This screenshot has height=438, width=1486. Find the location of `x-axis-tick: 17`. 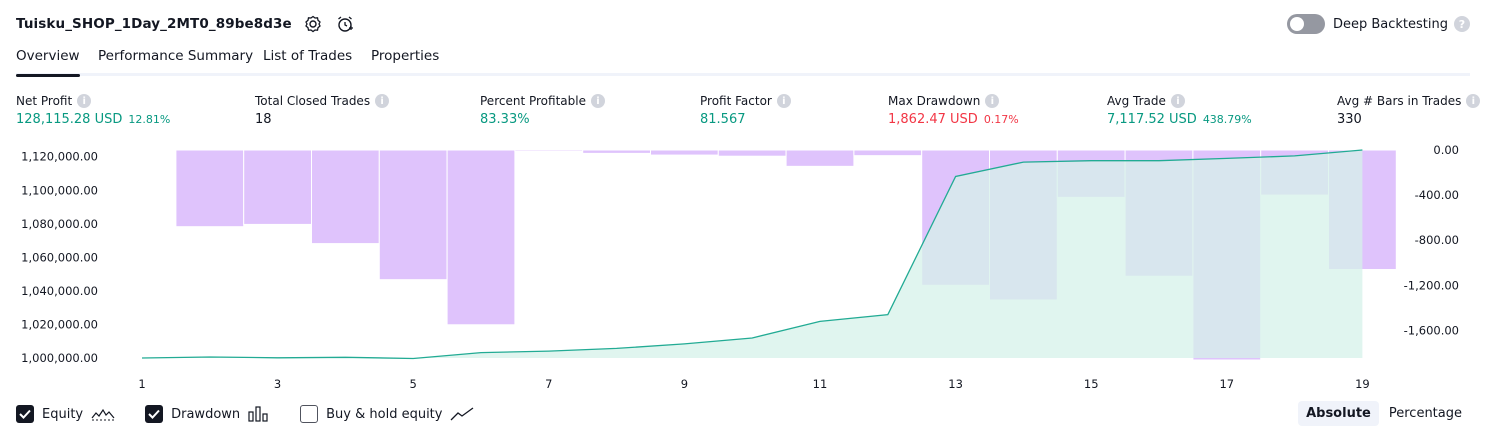

x-axis-tick: 17 is located at coordinates (1226, 384).